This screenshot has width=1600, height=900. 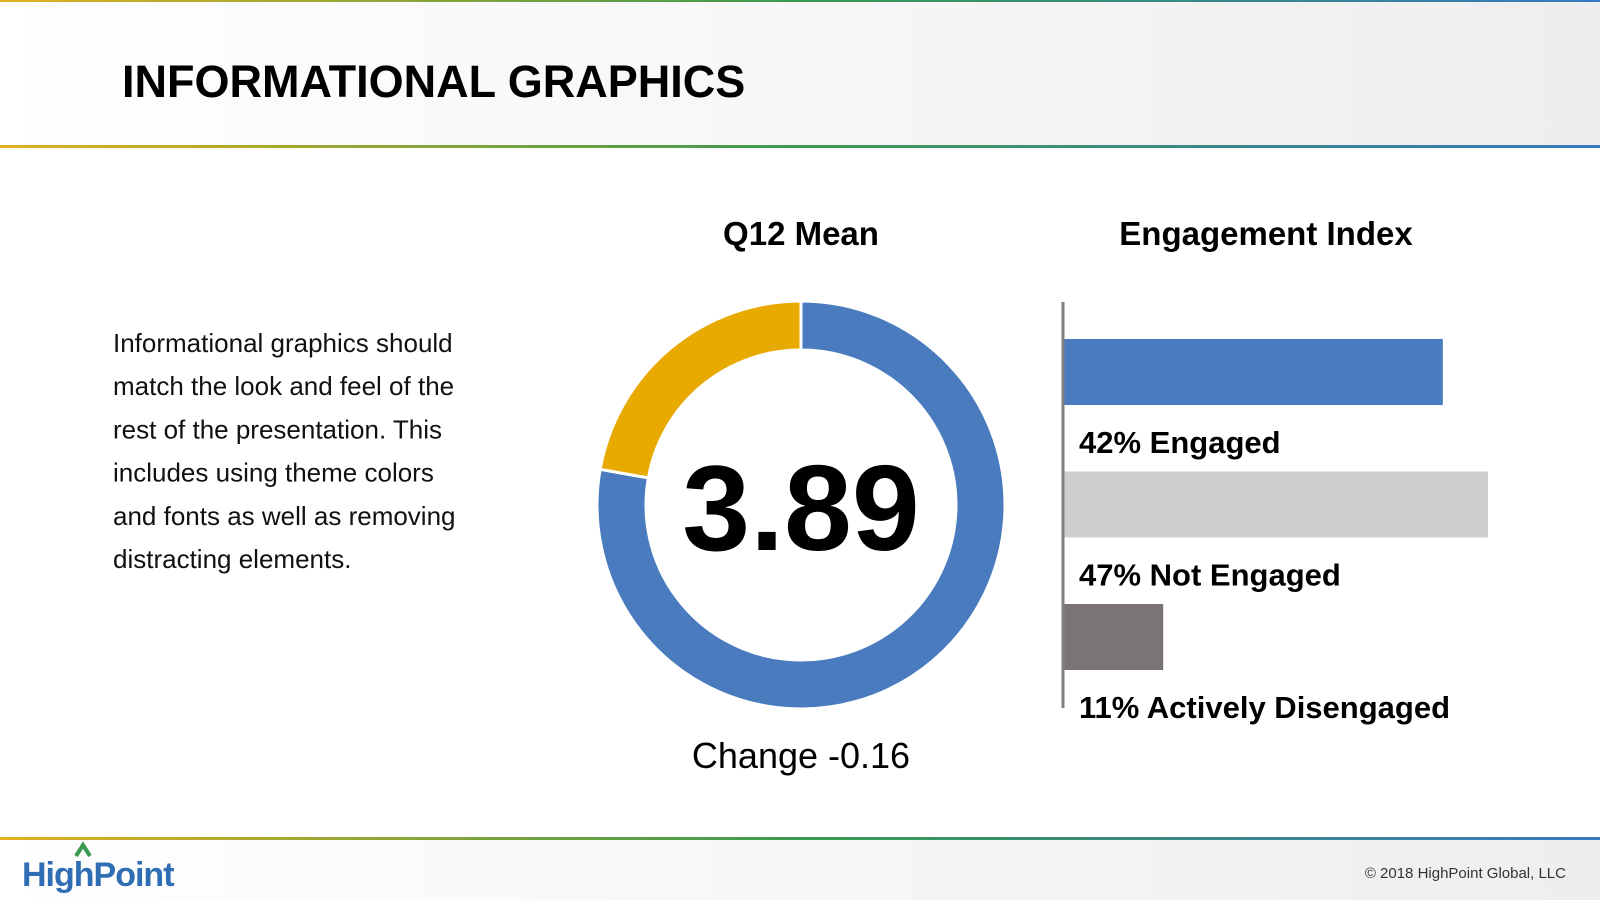 What do you see at coordinates (277, 429) in the screenshot?
I see `body-line: rest of the presentation. This` at bounding box center [277, 429].